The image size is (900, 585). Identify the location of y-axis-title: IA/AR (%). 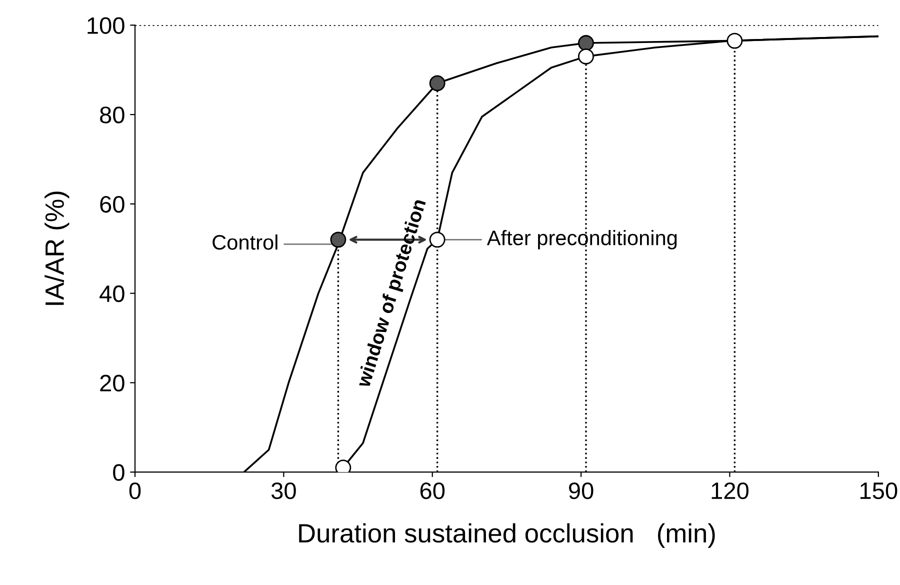
(57, 248).